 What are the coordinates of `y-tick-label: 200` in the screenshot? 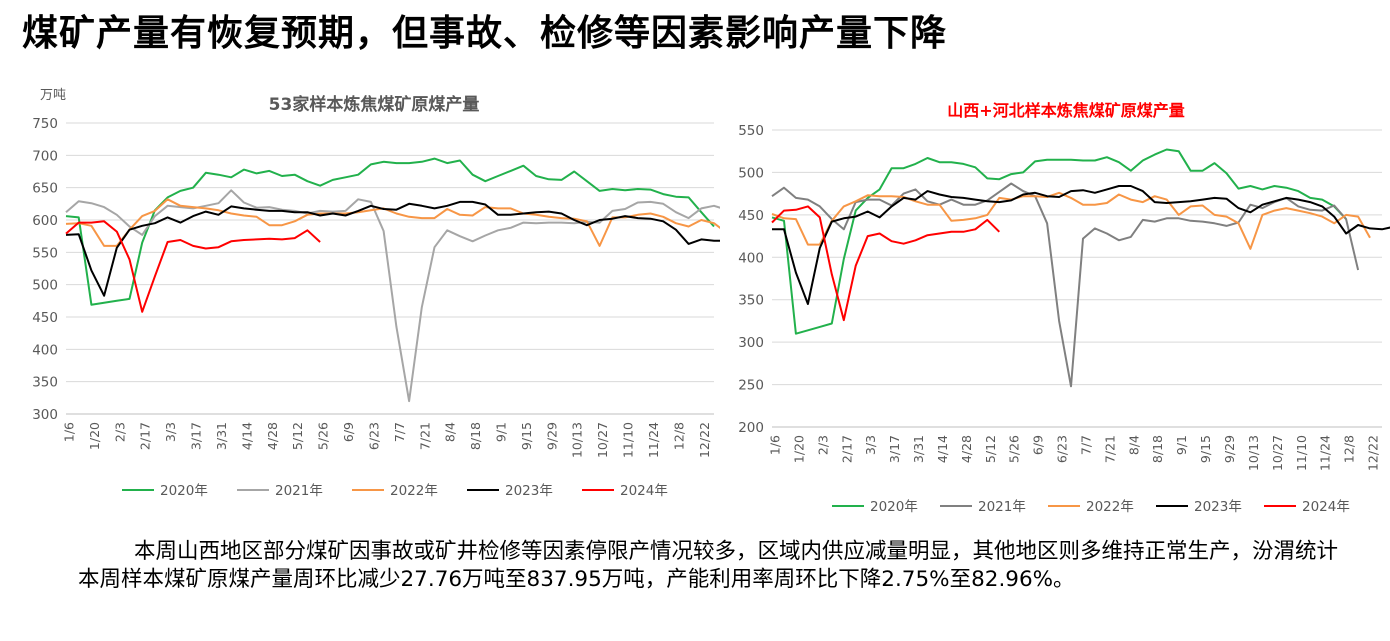 It's located at (751, 428).